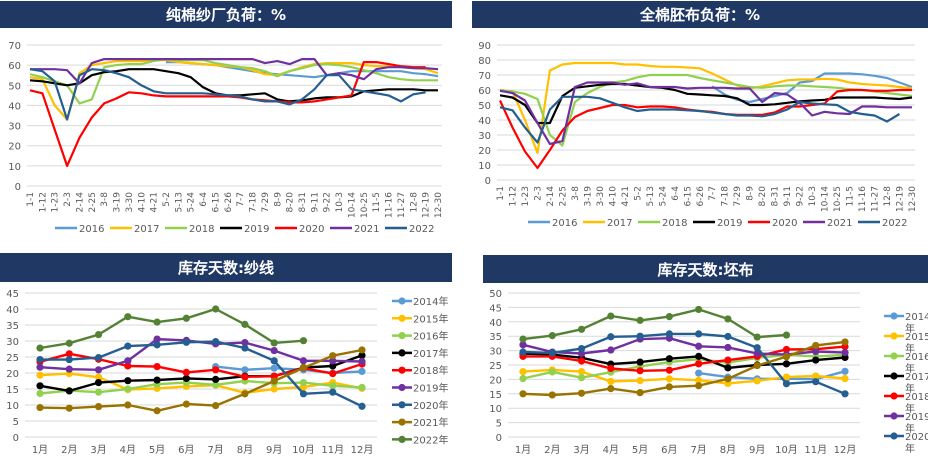 The width and height of the screenshot is (928, 456). I want to click on x-tick-label: 3-8, so click(576, 193).